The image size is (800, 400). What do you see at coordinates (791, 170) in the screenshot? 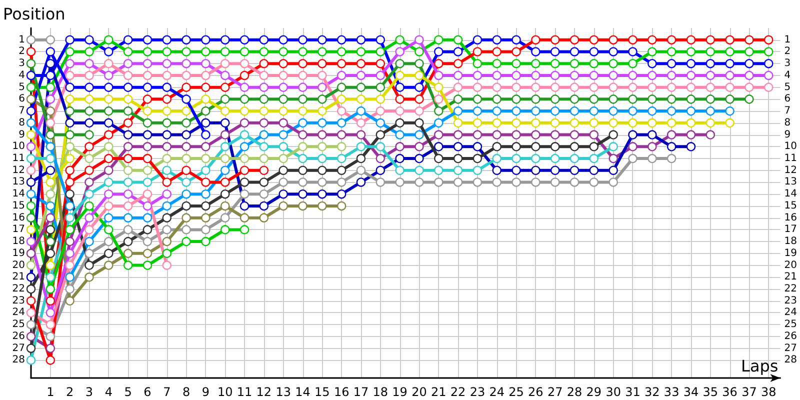
I see `y2-tick-label: 12` at bounding box center [791, 170].